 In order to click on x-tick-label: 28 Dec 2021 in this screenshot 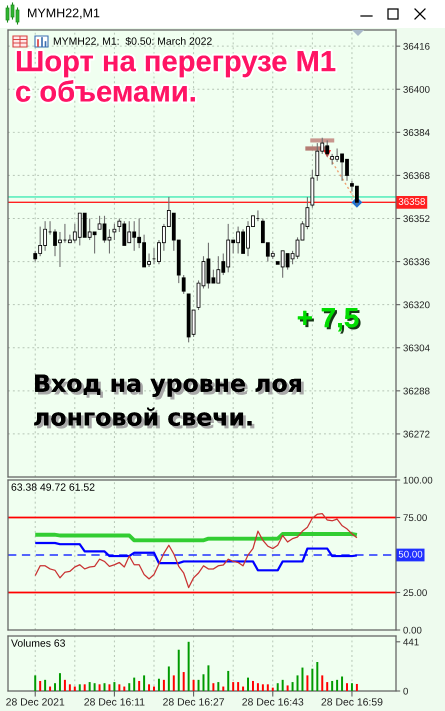, I will do `click(35, 702)`.